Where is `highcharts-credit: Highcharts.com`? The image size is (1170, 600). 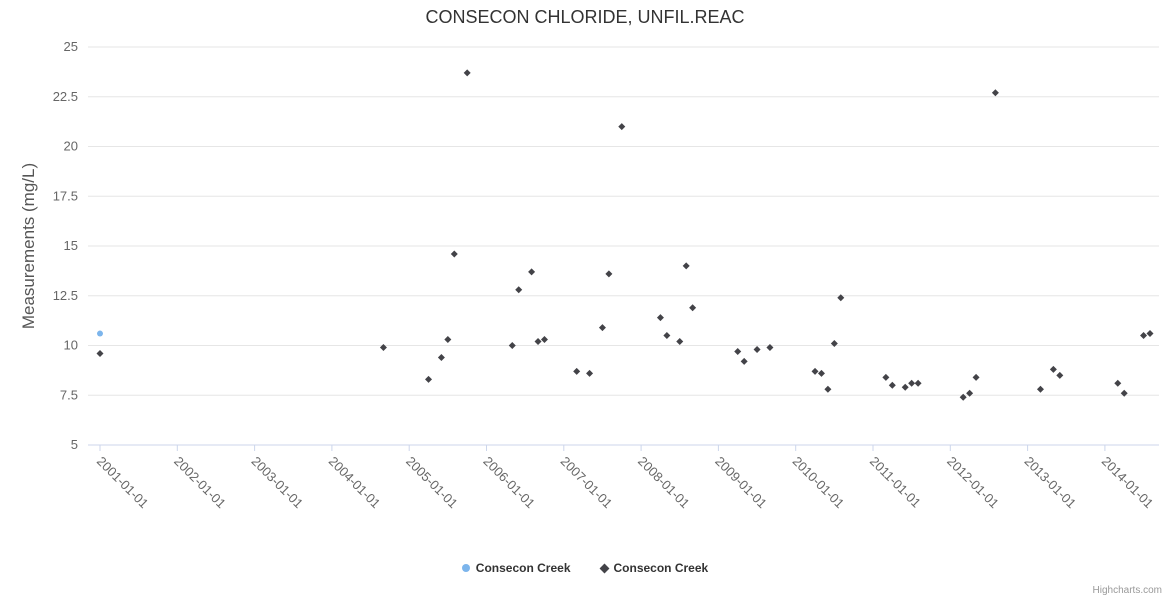
highcharts-credit: Highcharts.com is located at coordinates (1127, 590).